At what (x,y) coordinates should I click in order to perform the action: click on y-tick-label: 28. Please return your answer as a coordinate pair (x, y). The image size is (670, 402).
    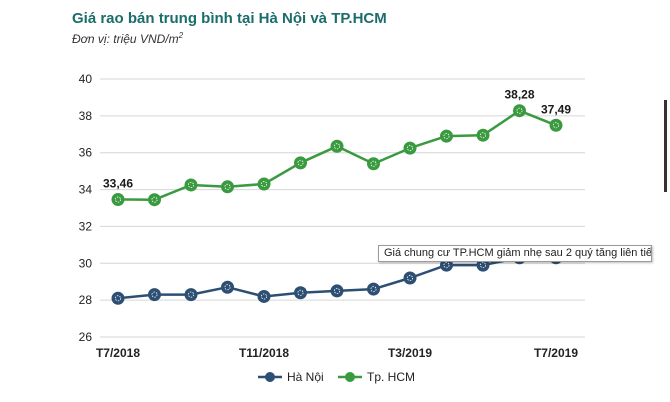
    Looking at the image, I should click on (86, 300).